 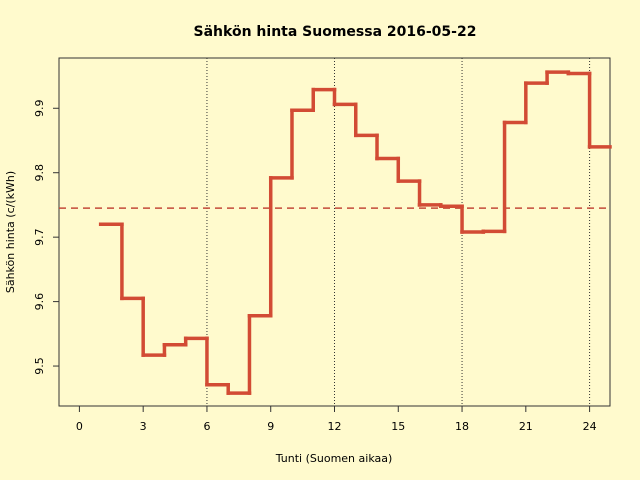 What do you see at coordinates (39, 302) in the screenshot?
I see `y-tick-label: 9.6` at bounding box center [39, 302].